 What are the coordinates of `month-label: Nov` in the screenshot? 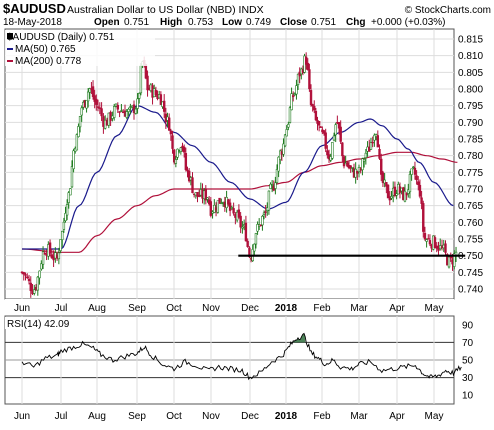 It's located at (211, 416).